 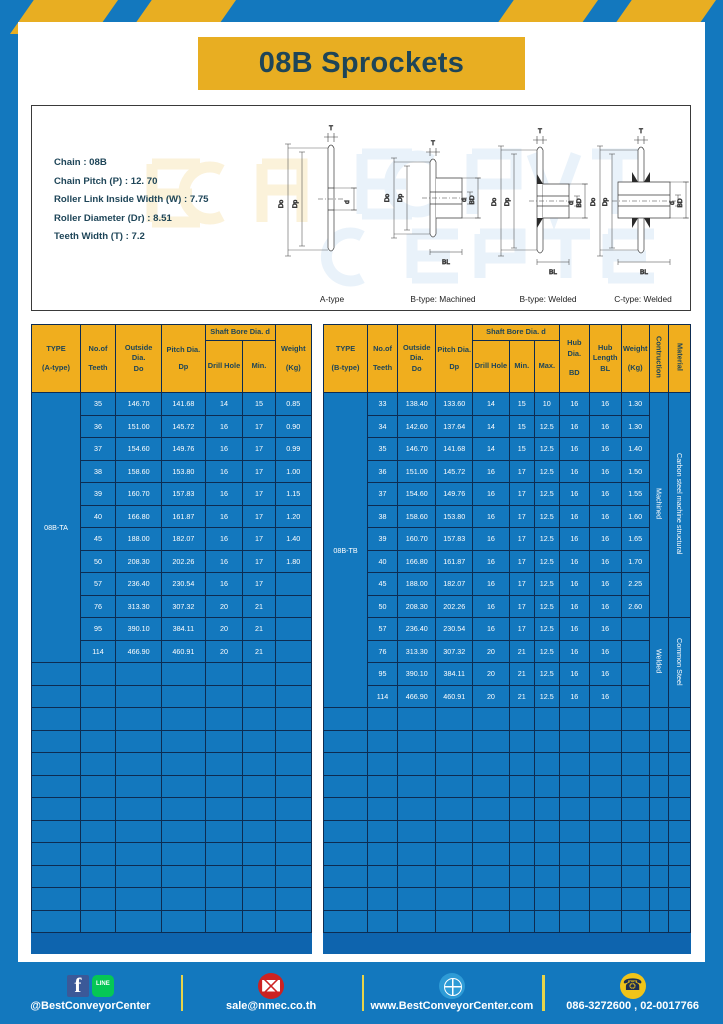 I want to click on table-cell, so click(x=635, y=696).